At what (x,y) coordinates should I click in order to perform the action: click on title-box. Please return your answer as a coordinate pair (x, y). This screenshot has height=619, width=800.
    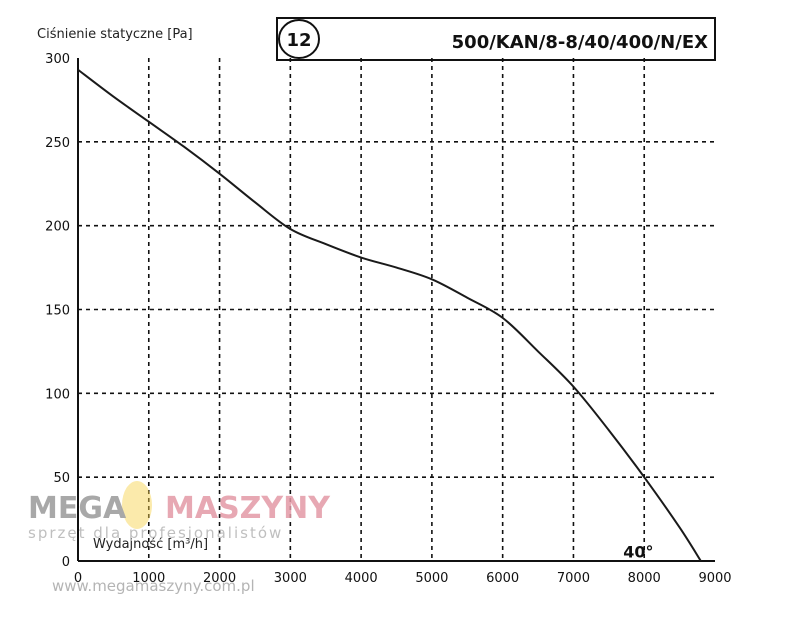
    Looking at the image, I should click on (496, 39).